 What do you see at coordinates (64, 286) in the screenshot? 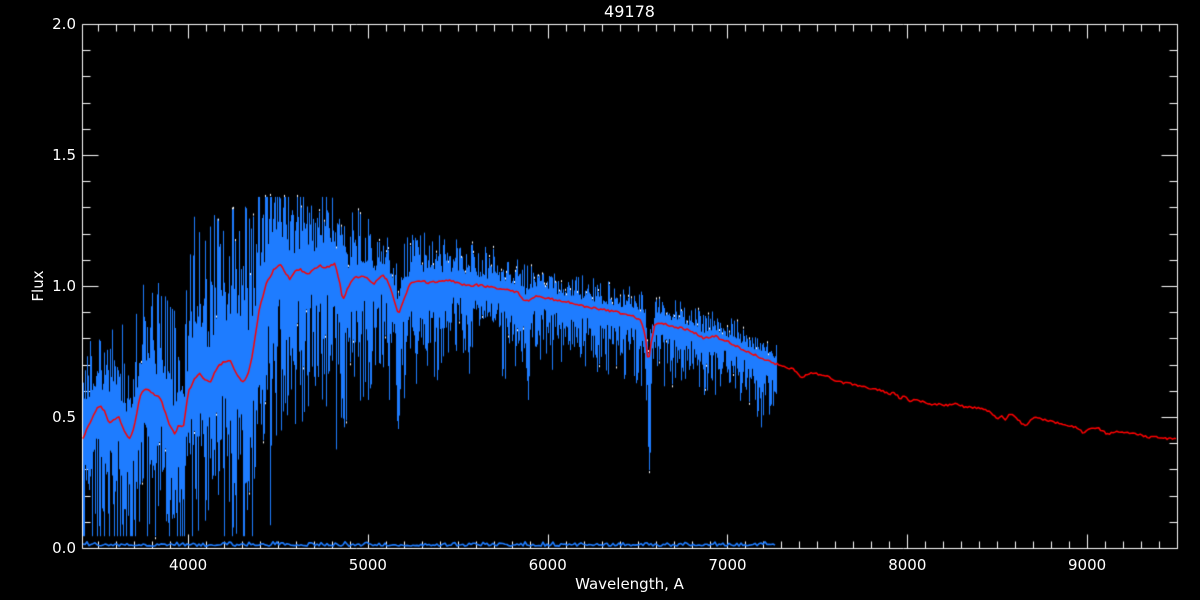
I see `y-tick-label: 1.0` at bounding box center [64, 286].